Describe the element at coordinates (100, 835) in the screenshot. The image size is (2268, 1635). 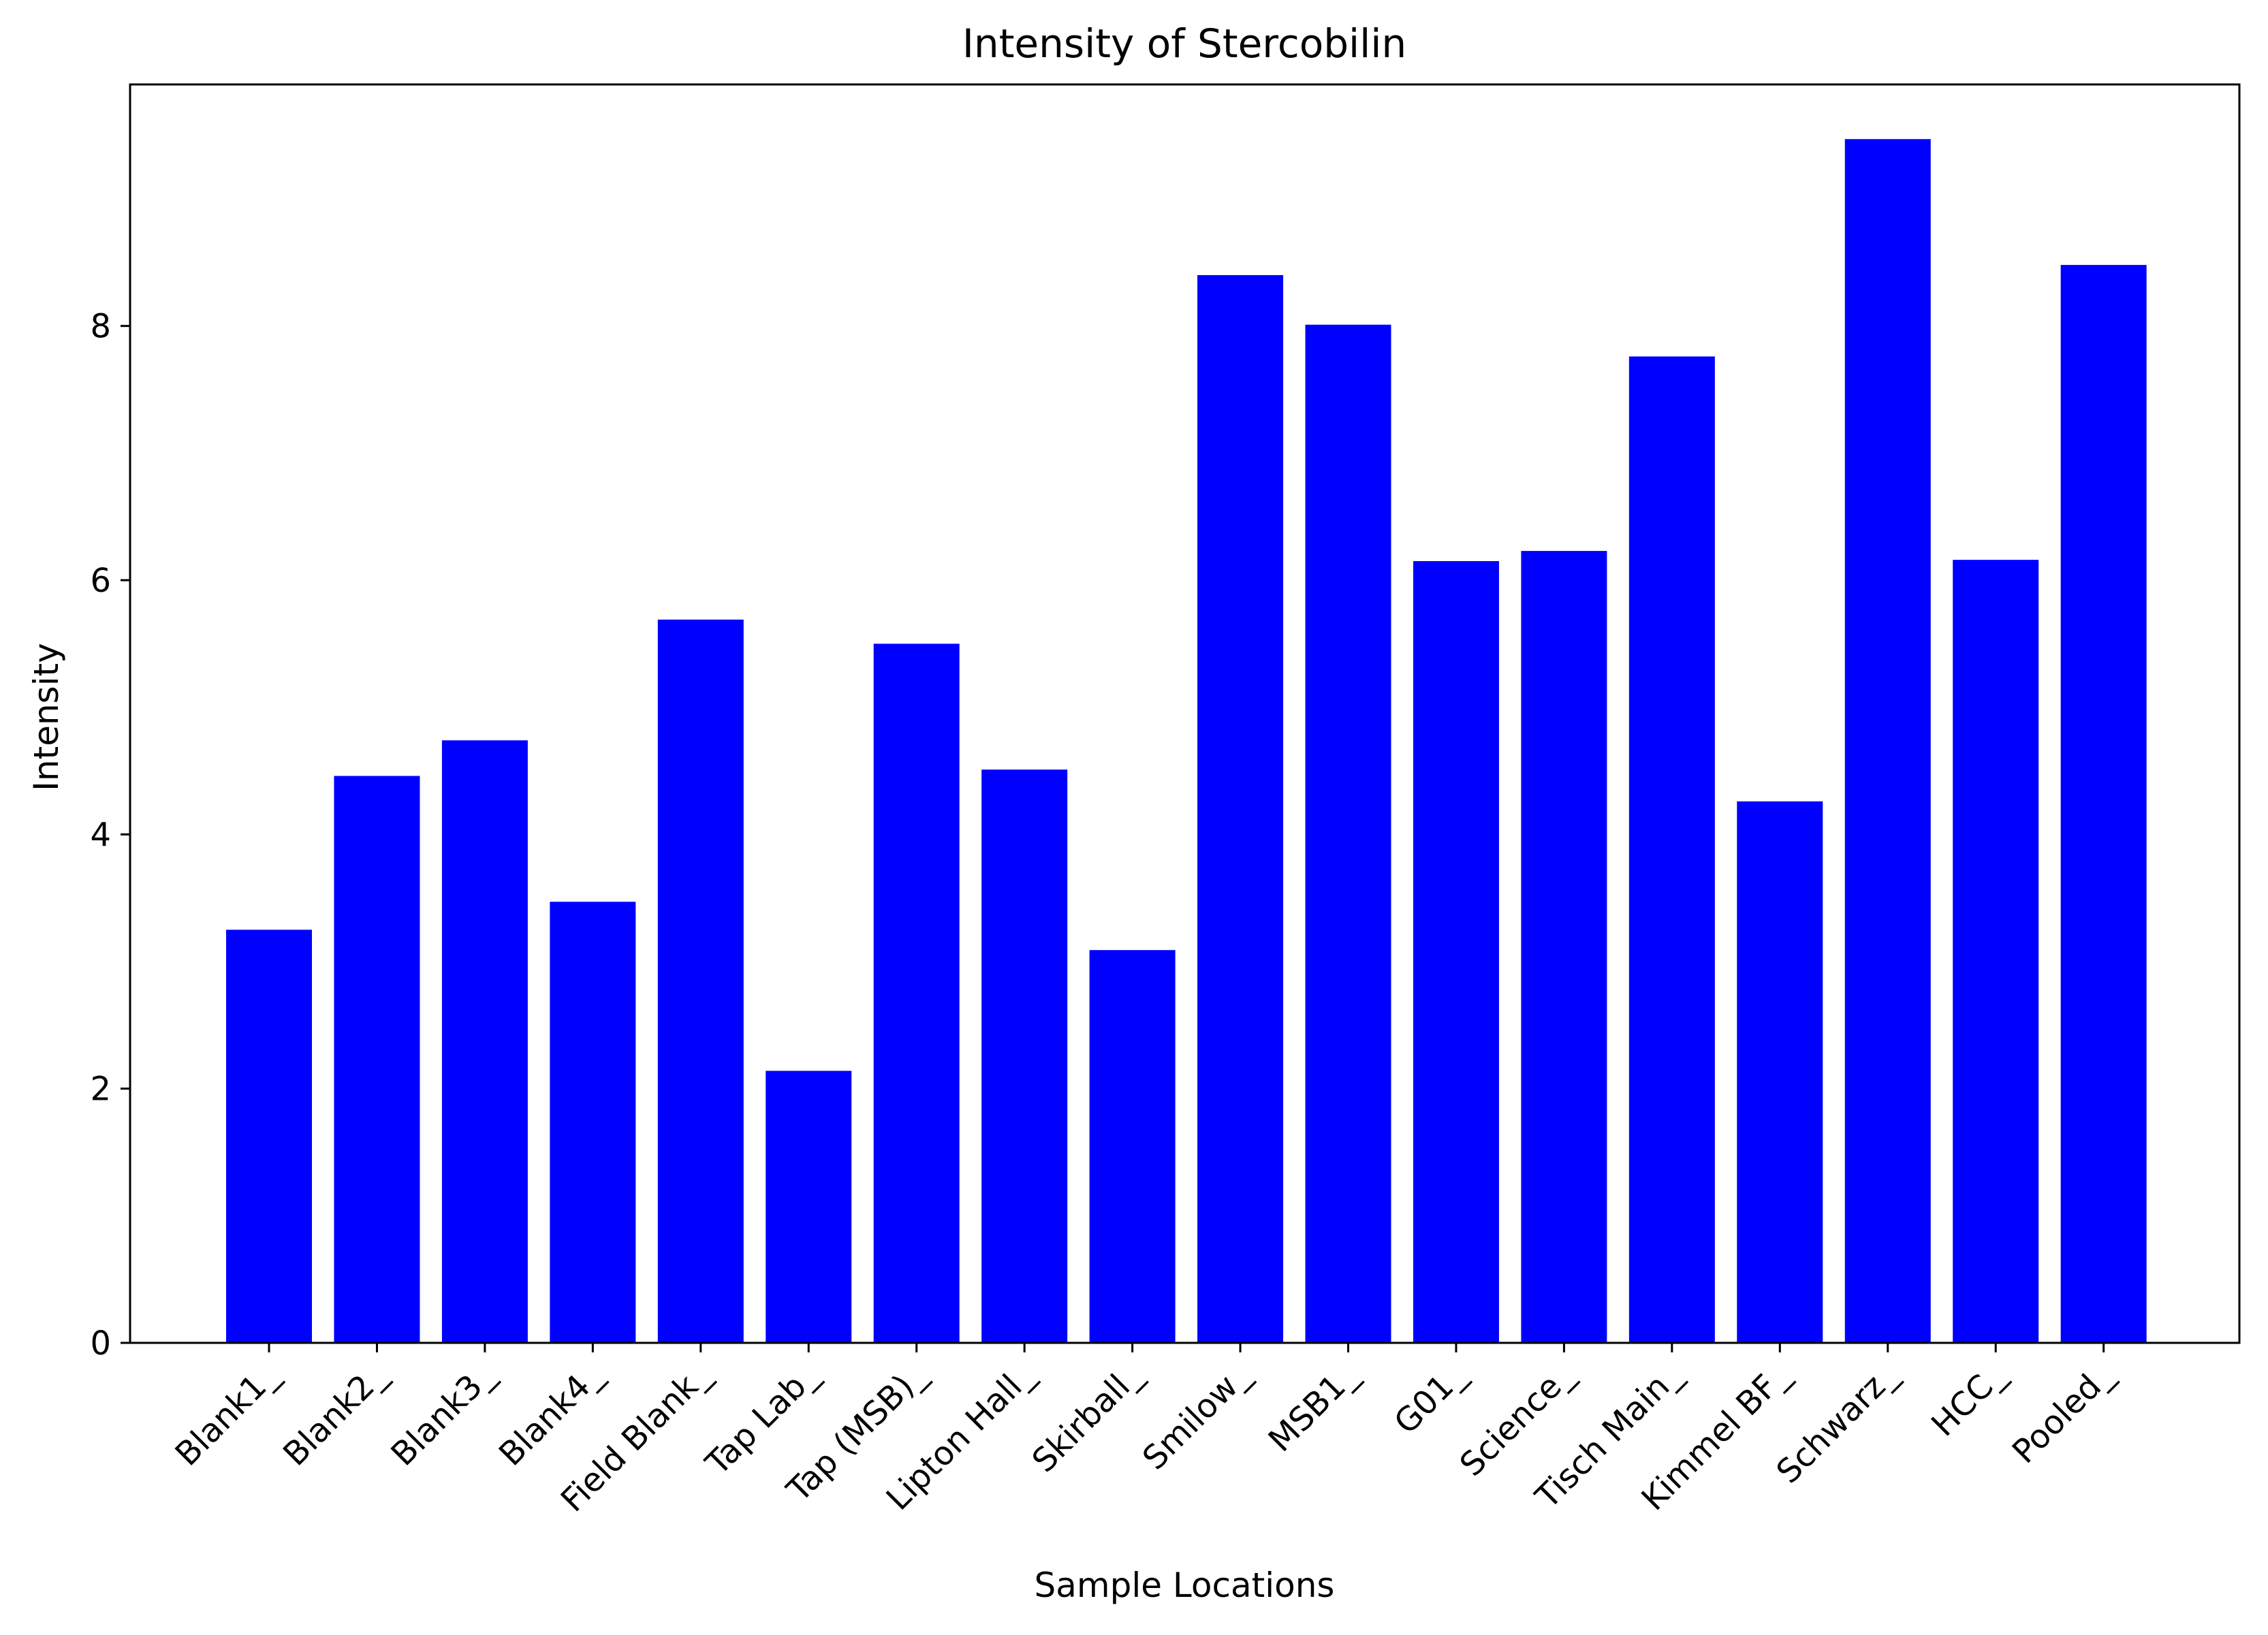
I see `y-tick-label: 4` at that location.